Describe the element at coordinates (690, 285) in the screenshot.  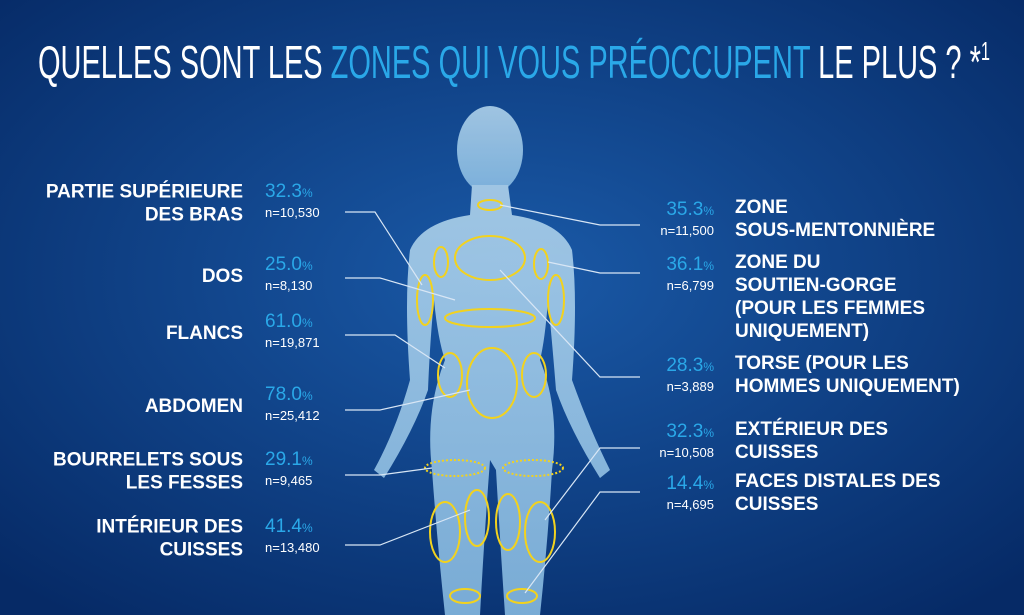
I see `sample-size: n=6,799` at that location.